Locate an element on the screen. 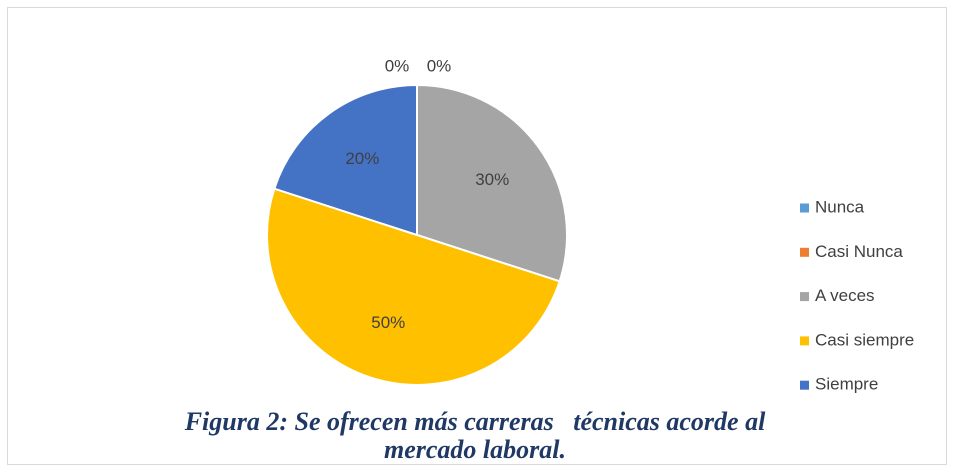  data-label: 30% is located at coordinates (492, 179).